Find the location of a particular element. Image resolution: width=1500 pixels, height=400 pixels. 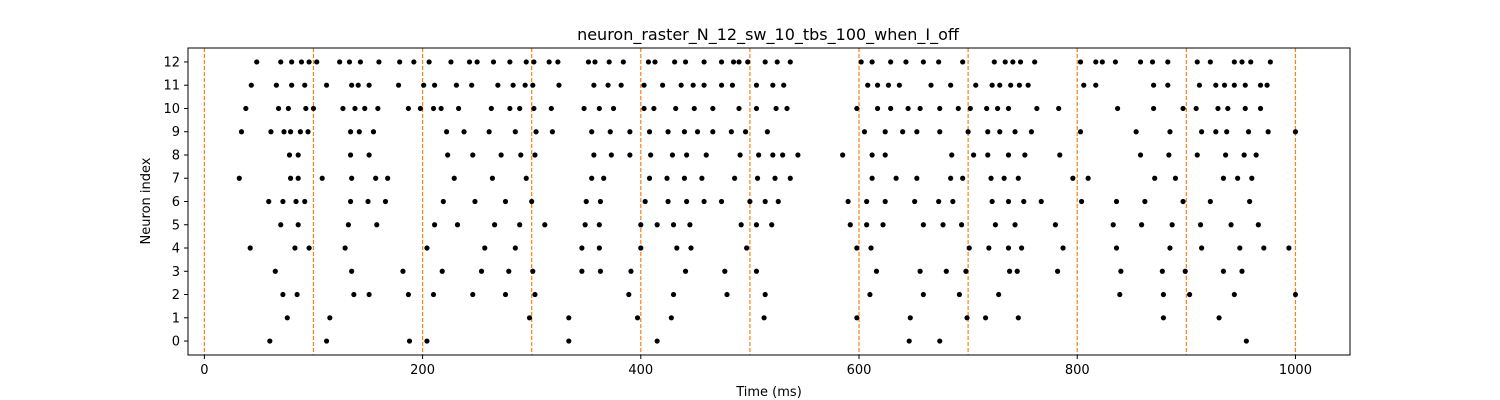

y-tick-label: 3 is located at coordinates (176, 272).